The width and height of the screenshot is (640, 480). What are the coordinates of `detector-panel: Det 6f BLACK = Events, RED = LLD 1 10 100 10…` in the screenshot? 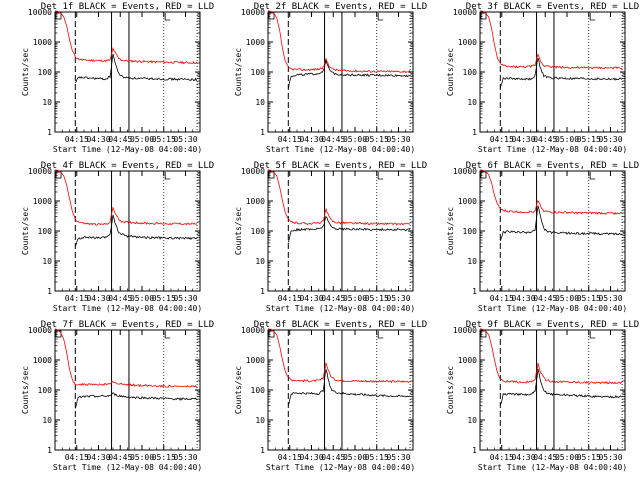 It's located at (542, 237).